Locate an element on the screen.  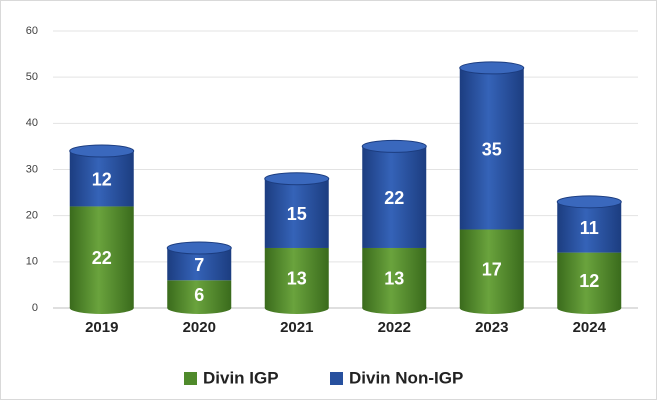
y-tick-label: 30 is located at coordinates (32, 169).